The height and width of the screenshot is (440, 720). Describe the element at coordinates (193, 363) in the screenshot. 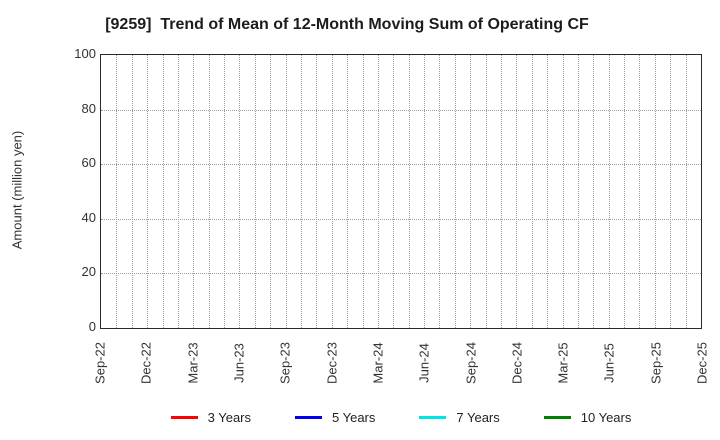

I see `x-tick-label: Mar-23` at that location.